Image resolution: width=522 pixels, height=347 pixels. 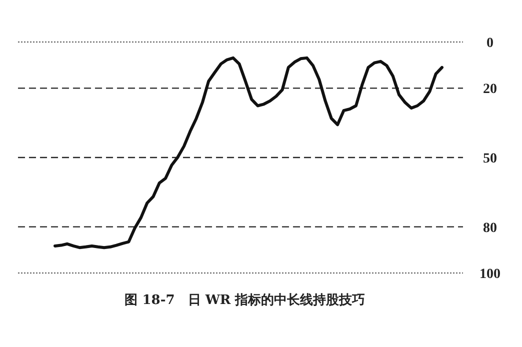 What do you see at coordinates (490, 90) in the screenshot?
I see `y-tick-label: 20` at bounding box center [490, 90].